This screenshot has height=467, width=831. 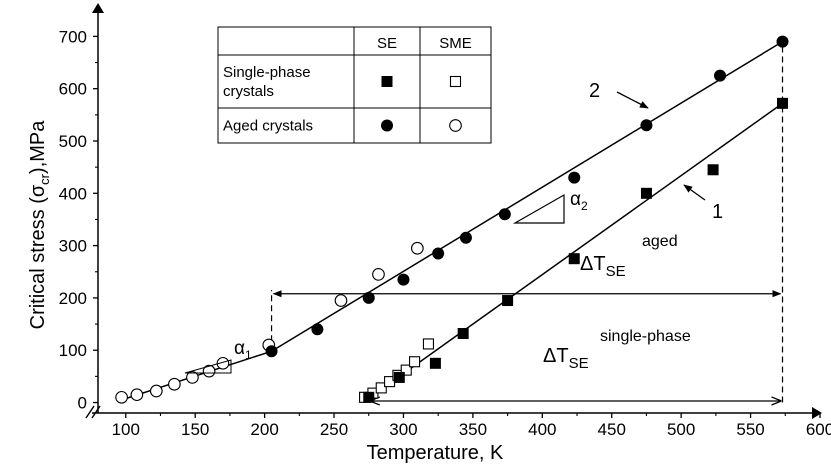 What do you see at coordinates (455, 43) in the screenshot?
I see `legend-col-header: SME` at bounding box center [455, 43].